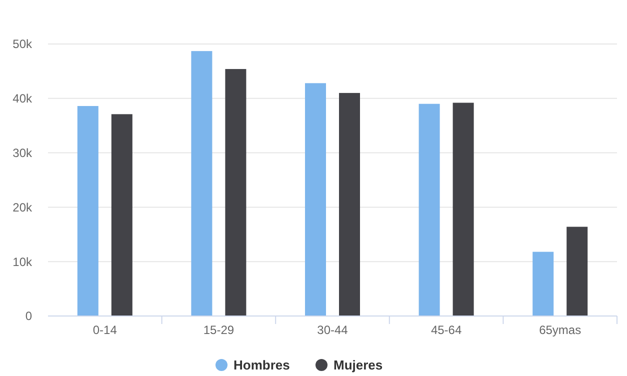 The height and width of the screenshot is (376, 627). Describe the element at coordinates (446, 330) in the screenshot. I see `x-tick-label: 45-64` at that location.